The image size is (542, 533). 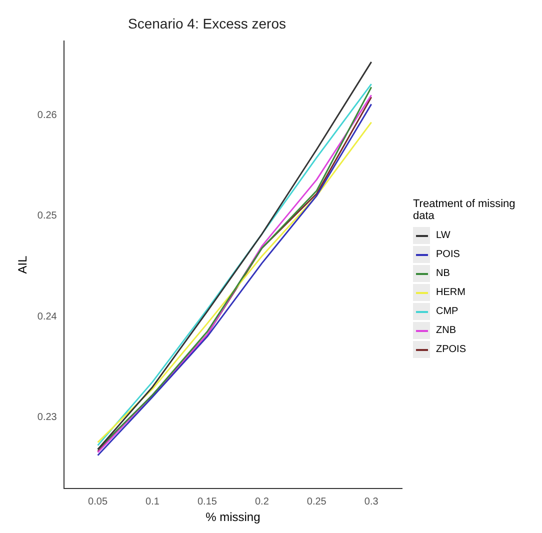 I want to click on y-tick-label: 0.25, so click(x=47, y=216).